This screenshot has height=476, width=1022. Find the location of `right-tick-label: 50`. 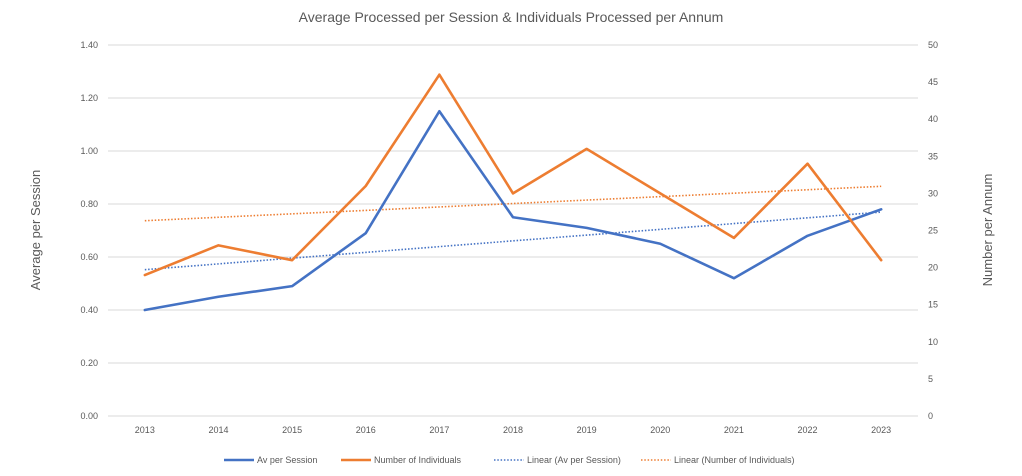

right-tick-label: 50 is located at coordinates (933, 45).